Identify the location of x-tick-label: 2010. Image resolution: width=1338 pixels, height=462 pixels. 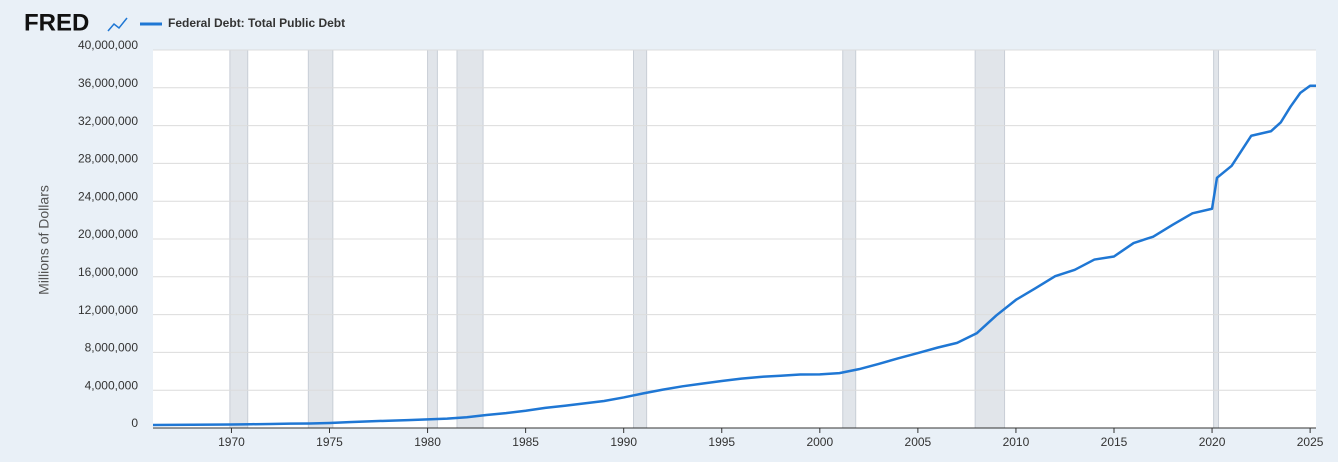
(1016, 442).